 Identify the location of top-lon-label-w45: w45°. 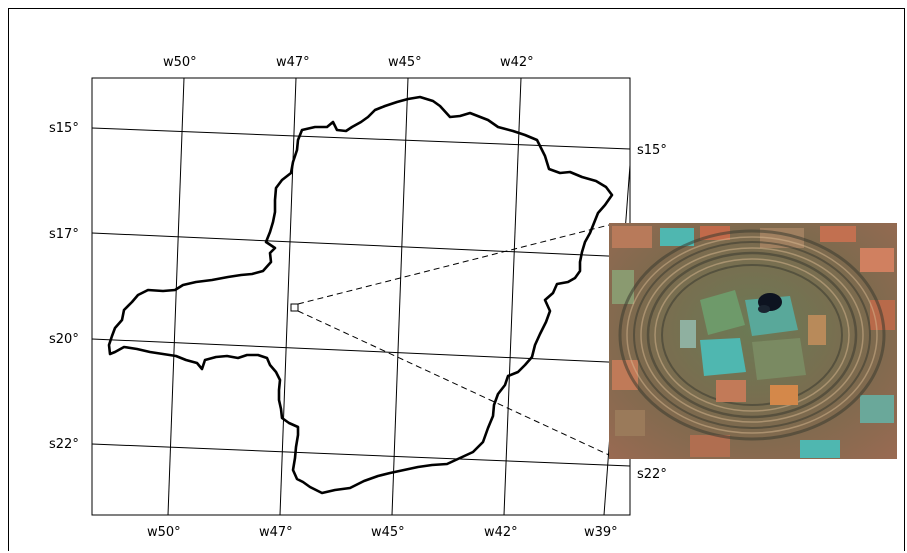
(405, 62).